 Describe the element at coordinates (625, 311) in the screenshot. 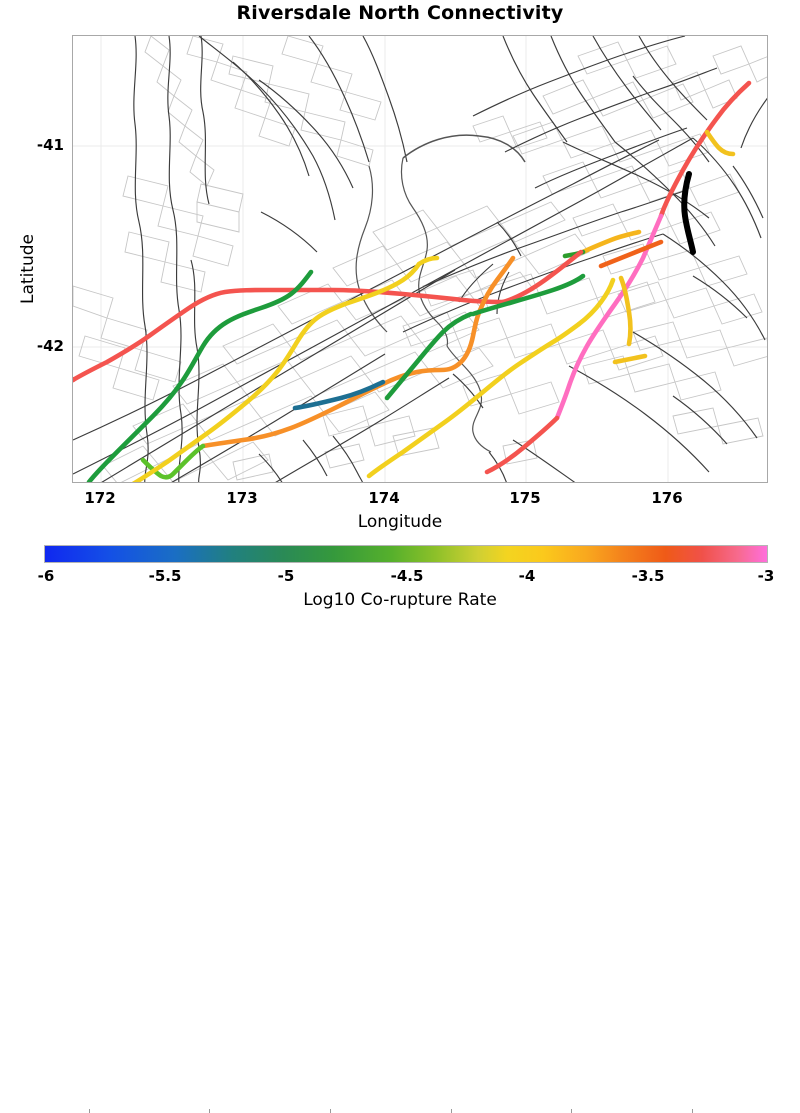

I see `trace-yellow-hook-ne-lower` at that location.